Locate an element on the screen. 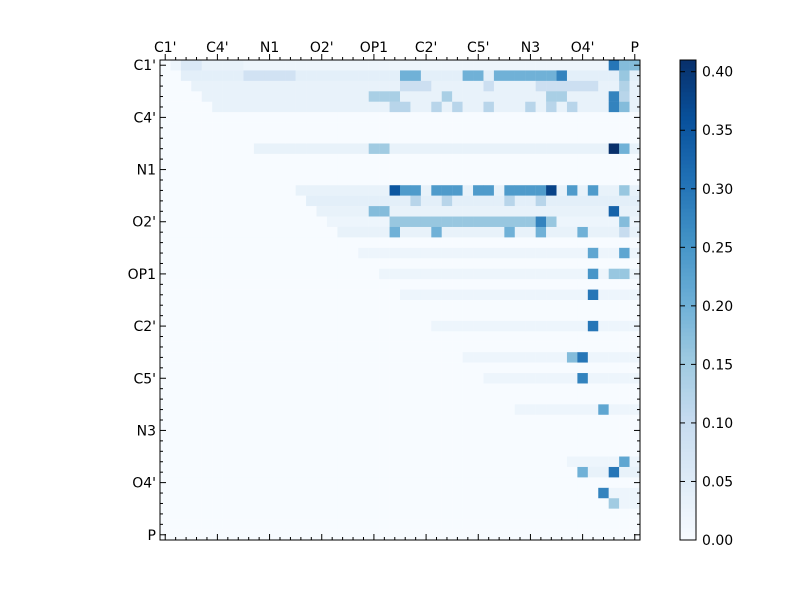 The image size is (800, 600). y-tick-label: C2' is located at coordinates (144, 327).